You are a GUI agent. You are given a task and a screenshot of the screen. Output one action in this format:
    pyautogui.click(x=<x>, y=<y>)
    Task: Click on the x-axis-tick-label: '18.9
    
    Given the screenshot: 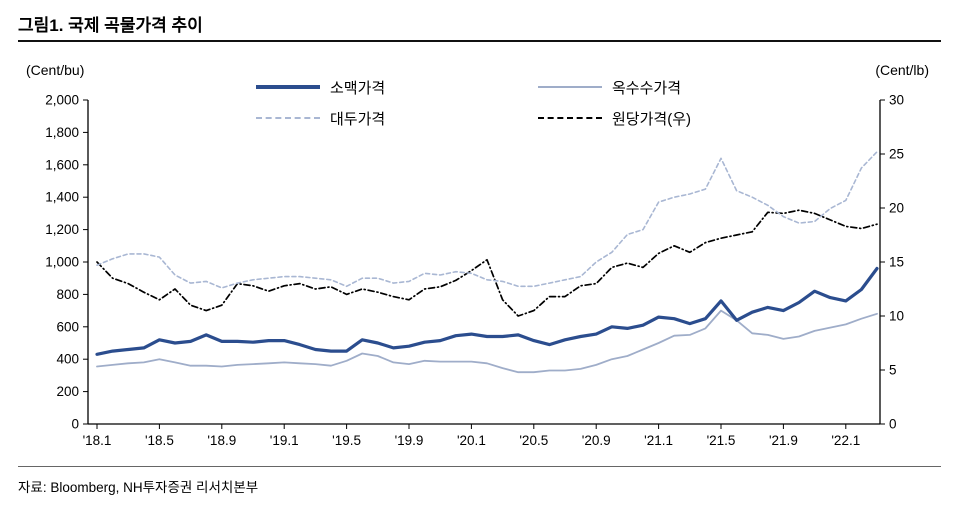 What is the action you would take?
    pyautogui.click(x=221, y=440)
    